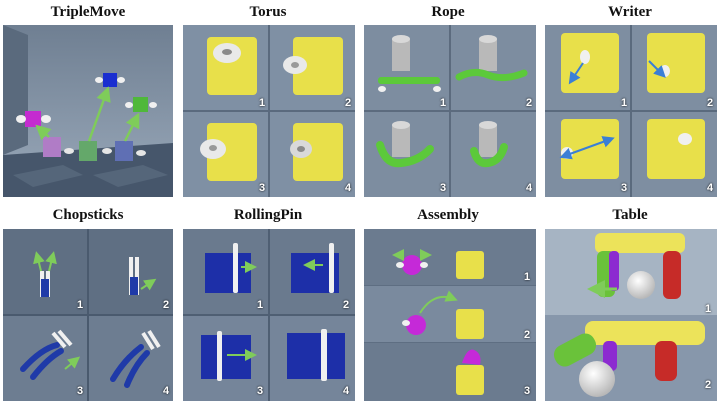 The image size is (720, 403). I want to click on writer-scene, so click(631, 111).